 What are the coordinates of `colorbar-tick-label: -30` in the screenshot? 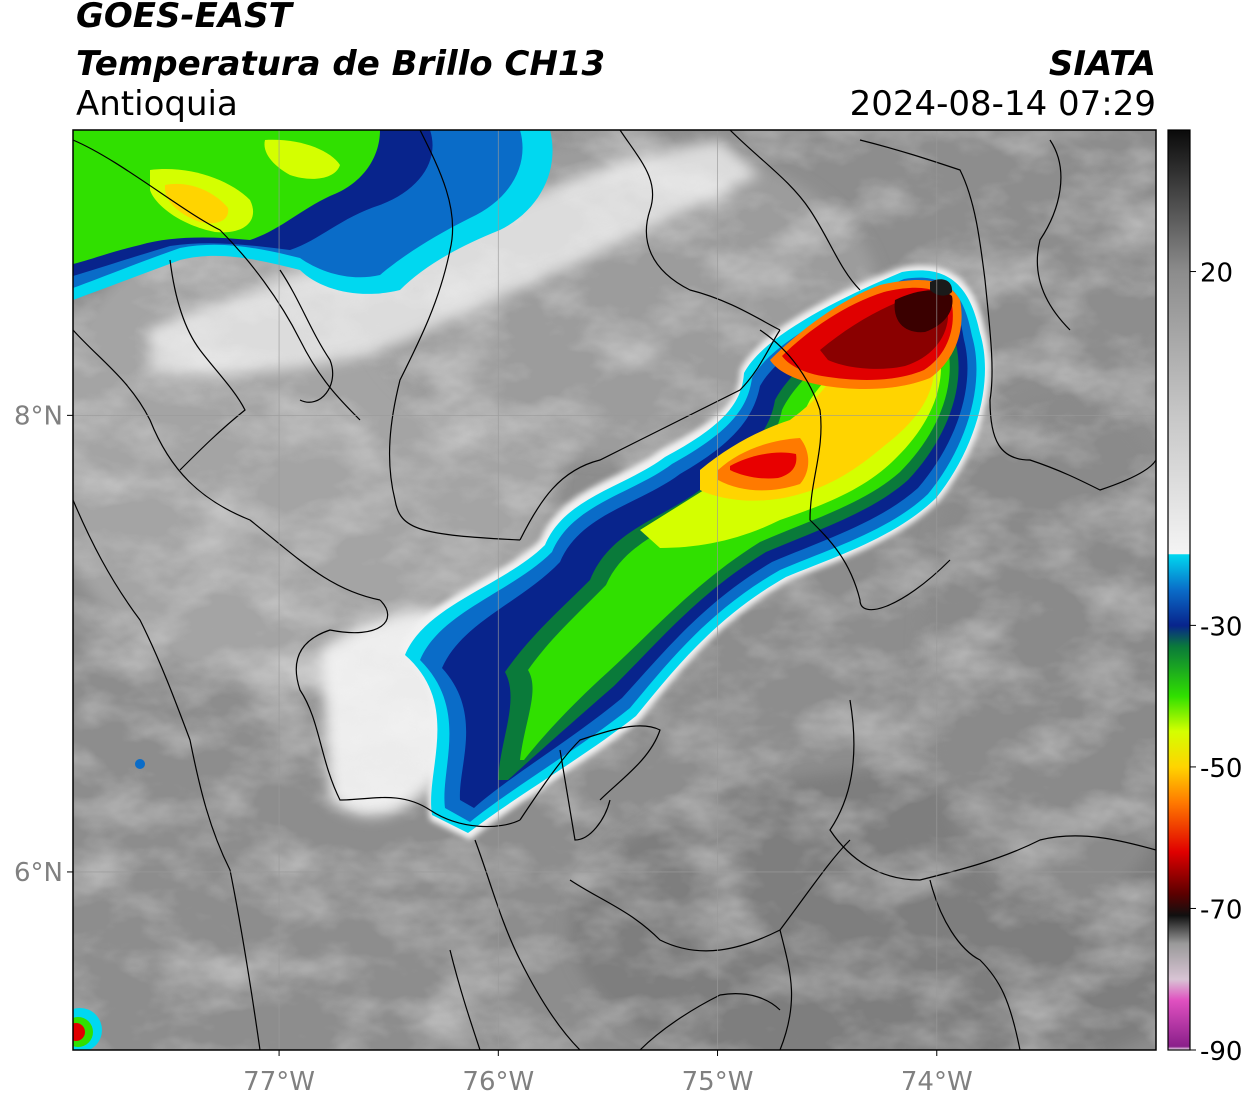 It's located at (1221, 627).